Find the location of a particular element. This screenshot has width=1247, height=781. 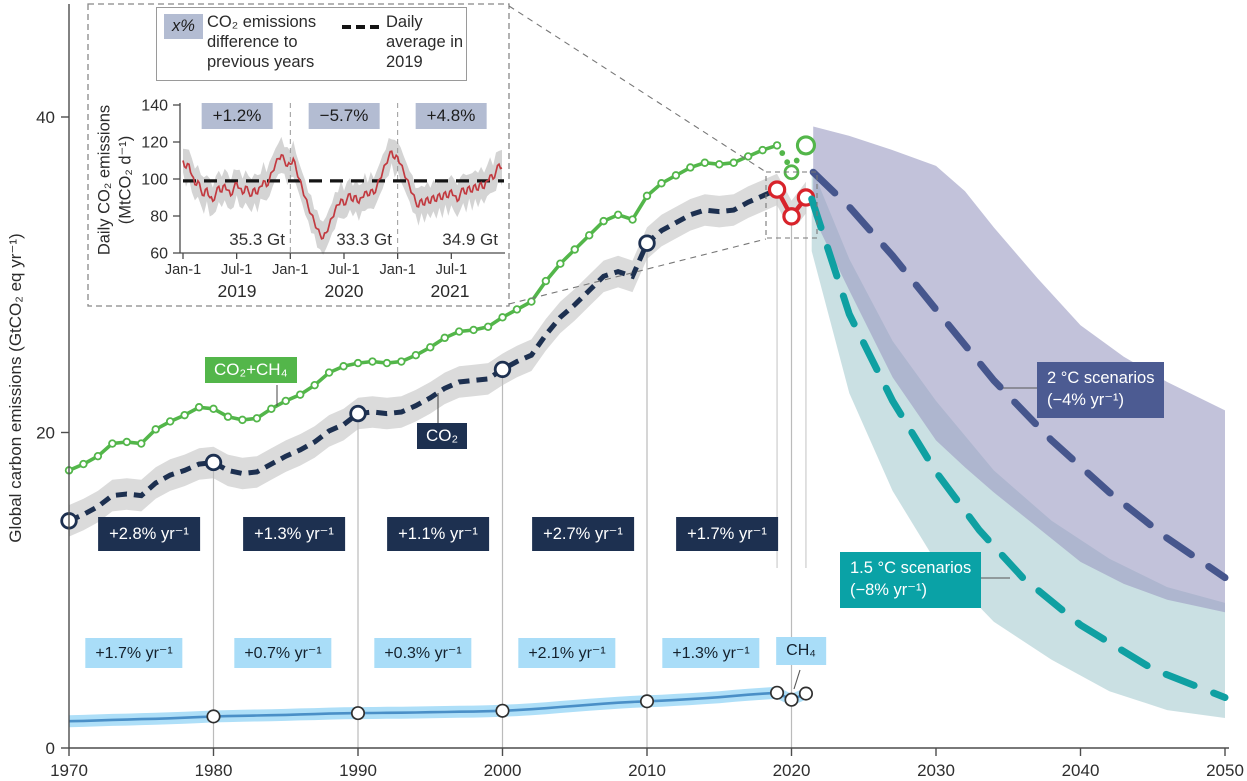

inset-total-2021: 34.9 Gt is located at coordinates (470, 239).